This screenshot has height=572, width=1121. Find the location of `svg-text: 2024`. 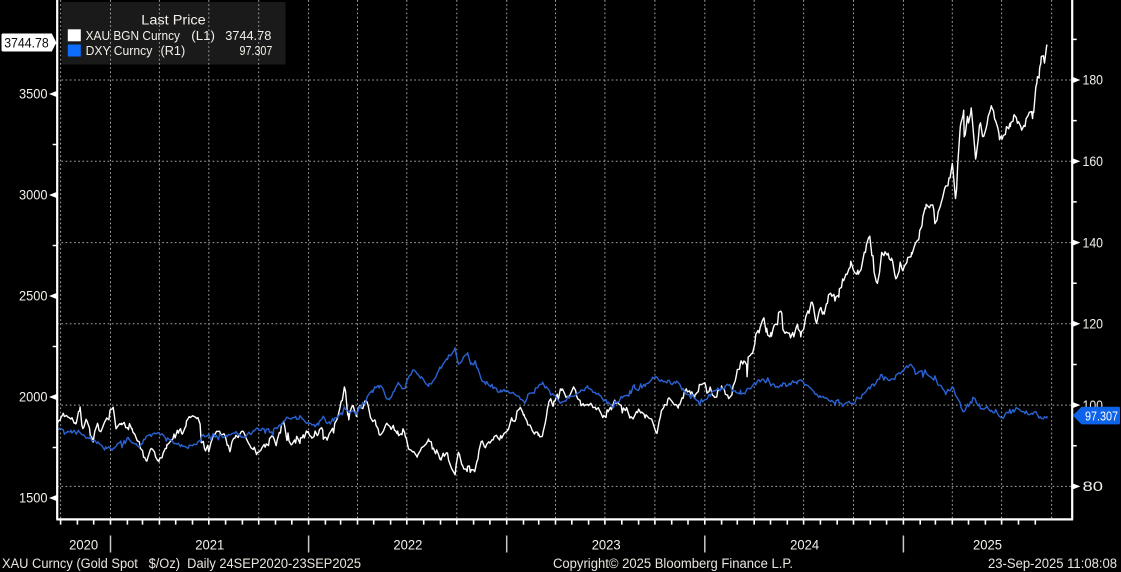

svg-text: 2024 is located at coordinates (804, 545).